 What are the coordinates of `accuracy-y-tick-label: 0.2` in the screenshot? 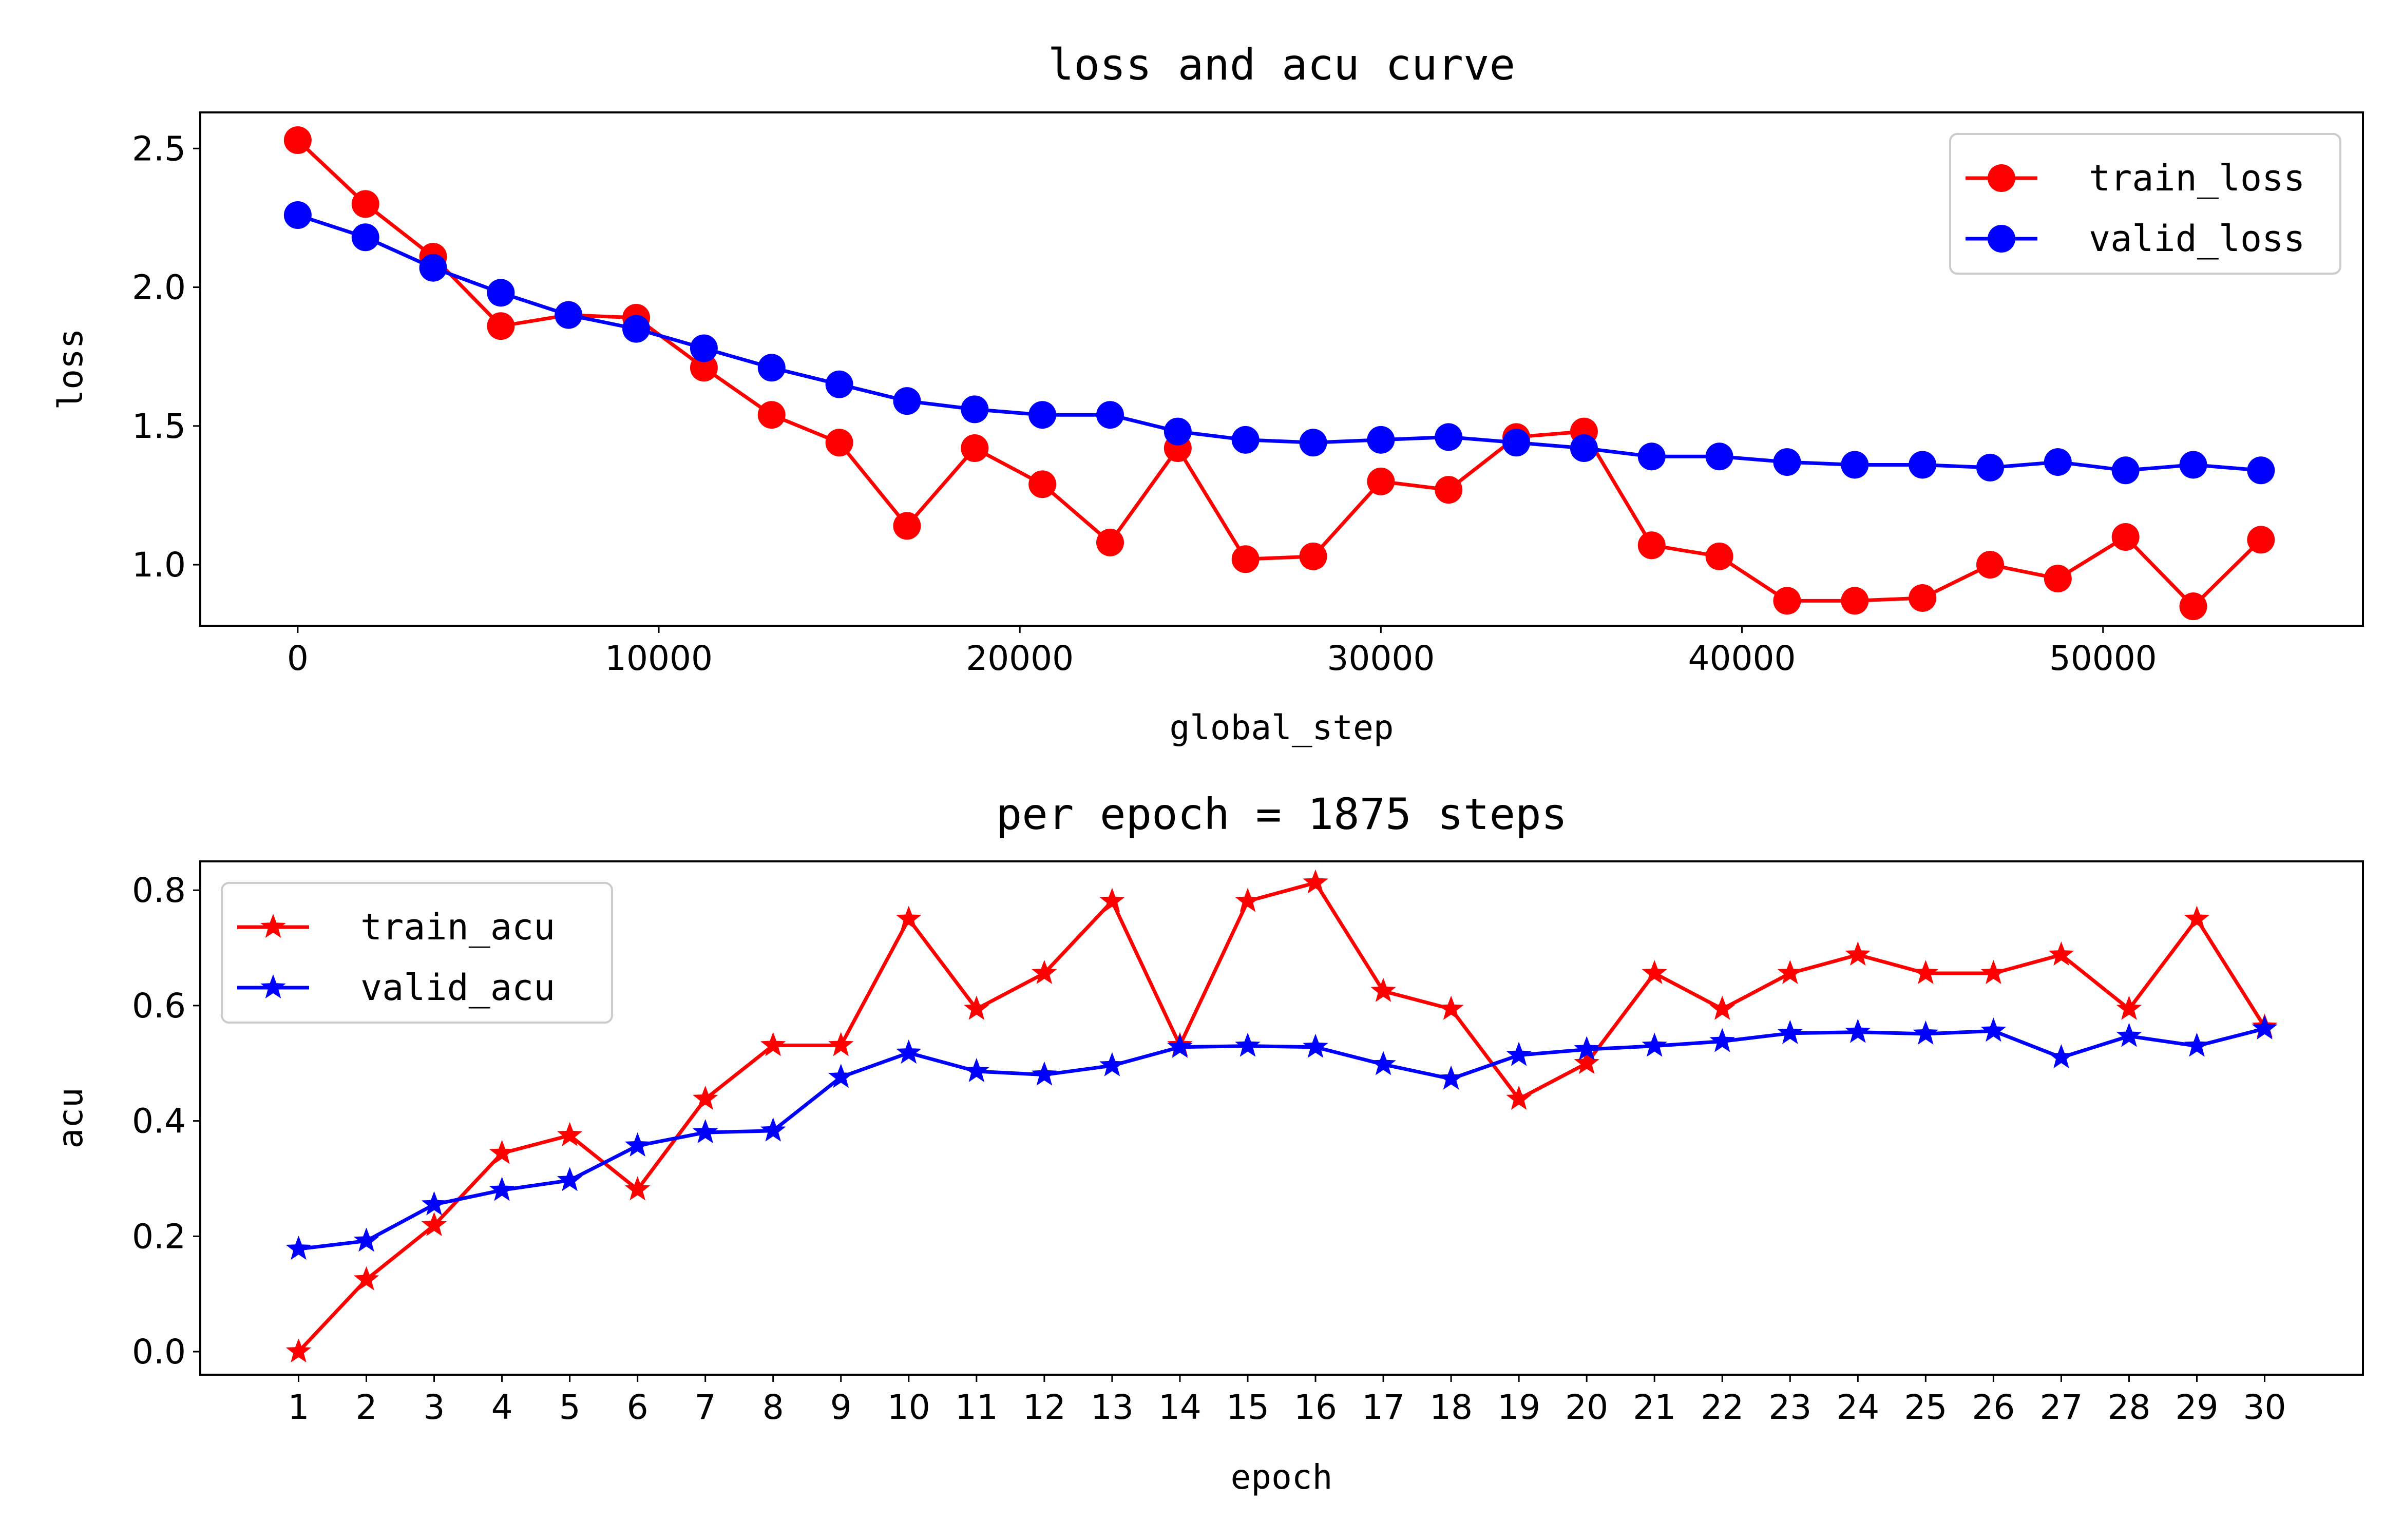 It's located at (159, 1236).